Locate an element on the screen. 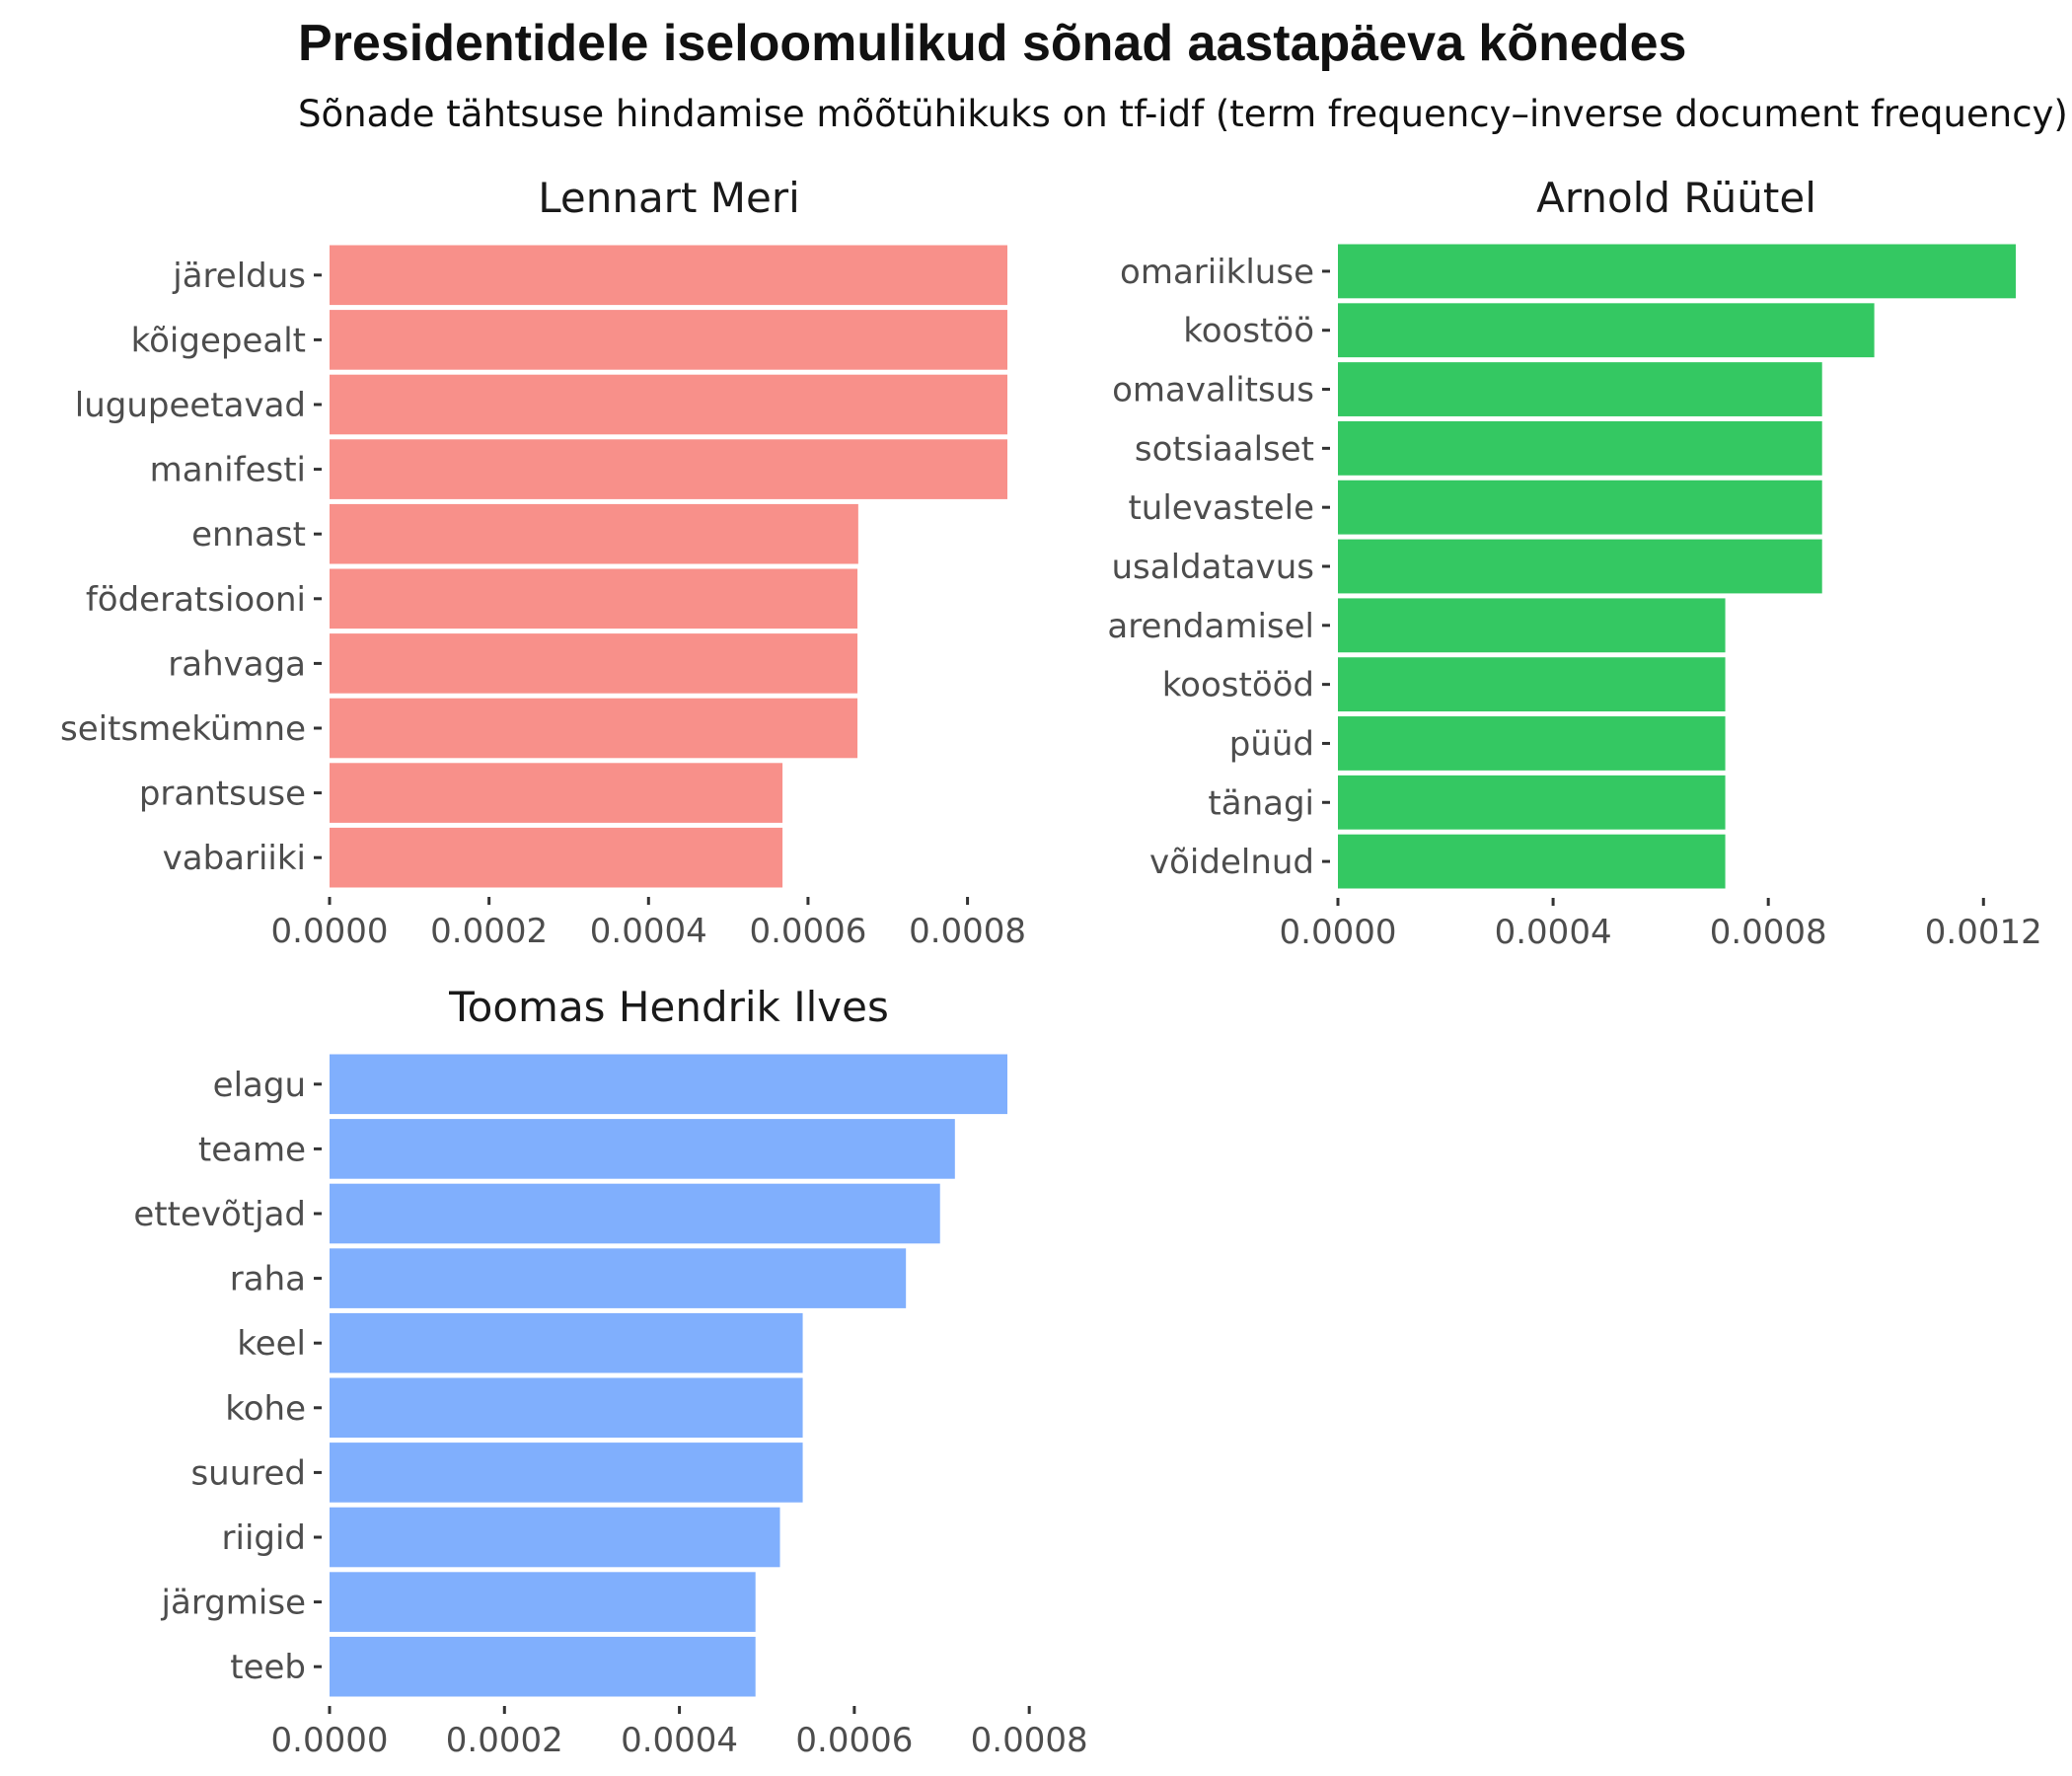 Image resolution: width=2072 pixels, height=1776 pixels. x-tick-label: 0.0012 is located at coordinates (1984, 933).